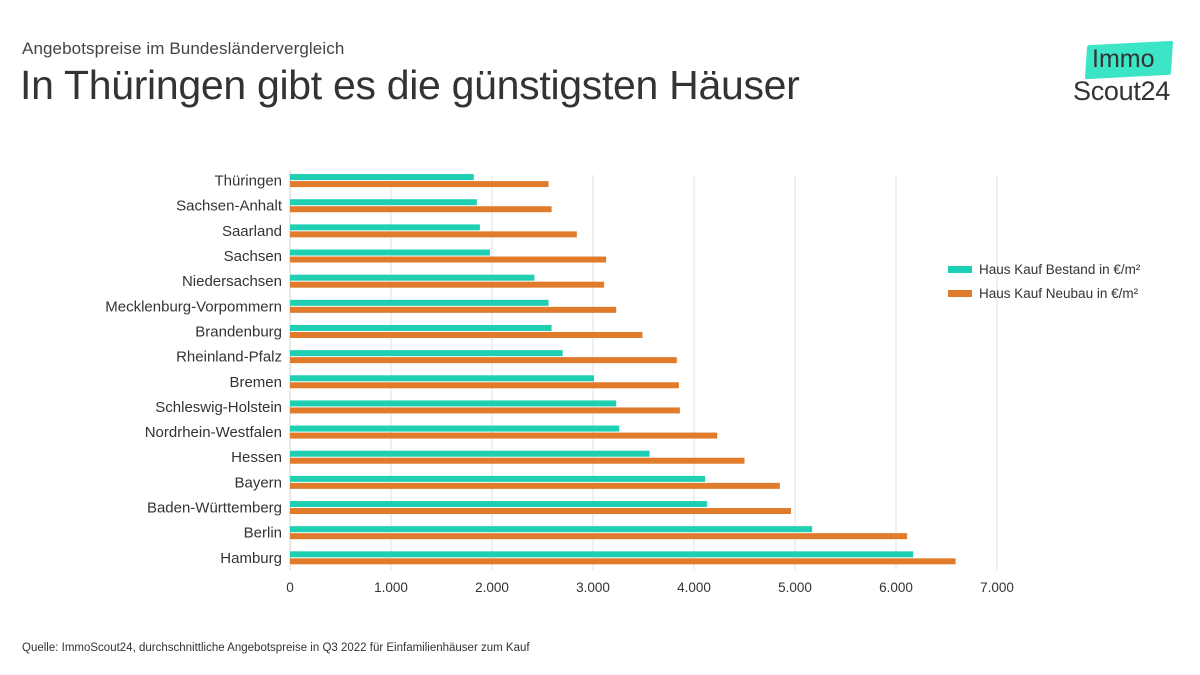 The width and height of the screenshot is (1200, 675). Describe the element at coordinates (238, 331) in the screenshot. I see `category-label: Brandenburg` at that location.